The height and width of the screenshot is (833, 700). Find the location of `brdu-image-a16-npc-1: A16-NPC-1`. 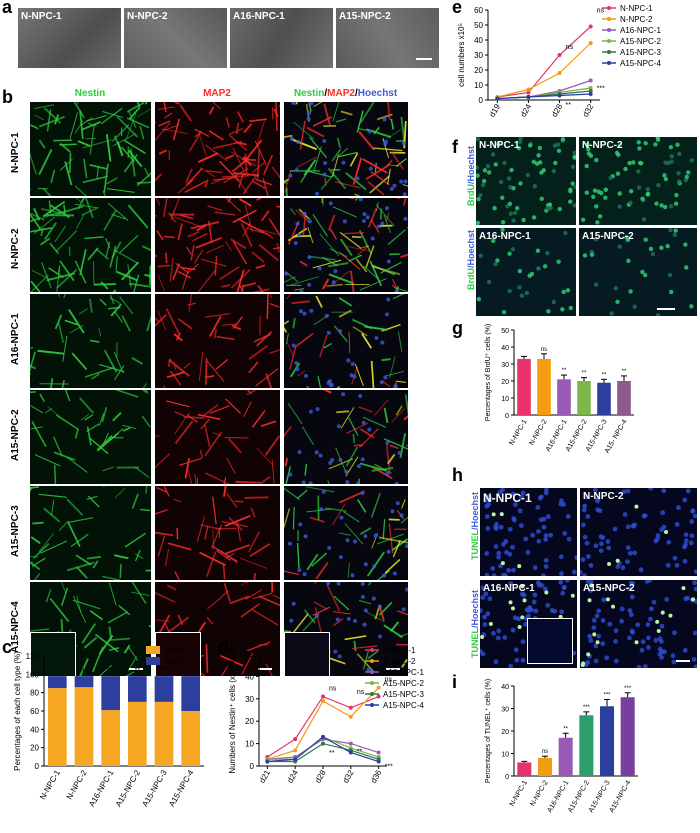

brdu-image-a16-npc-1: A16-NPC-1 is located at coordinates (526, 272).